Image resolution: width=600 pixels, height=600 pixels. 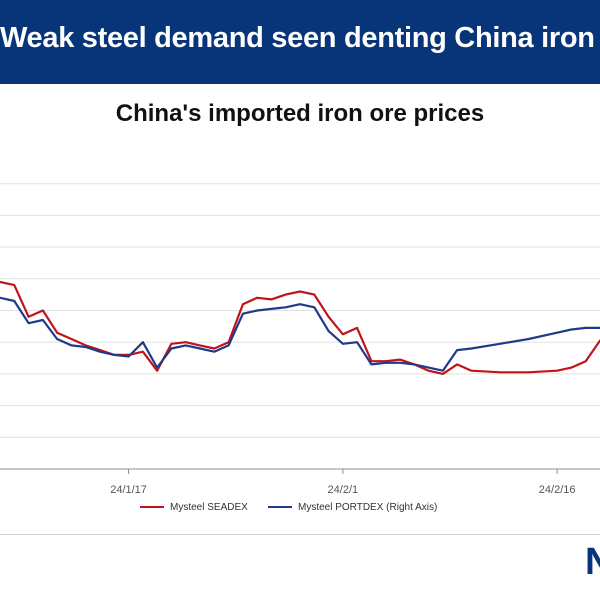 What do you see at coordinates (209, 507) in the screenshot?
I see `legend-label-1: Mysteel SEADEX` at bounding box center [209, 507].